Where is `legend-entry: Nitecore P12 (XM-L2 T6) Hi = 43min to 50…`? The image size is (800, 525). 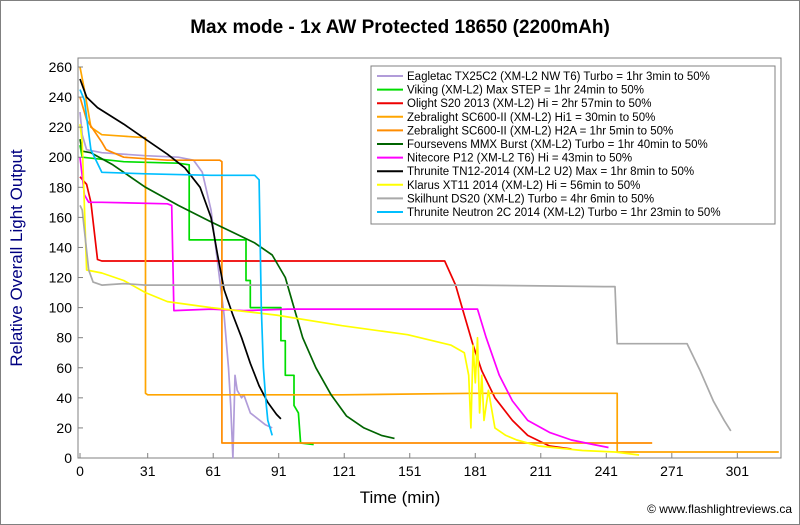
legend-entry: Nitecore P12 (XM-L2 T6) Hi = 43min to 50… is located at coordinates (519, 159).